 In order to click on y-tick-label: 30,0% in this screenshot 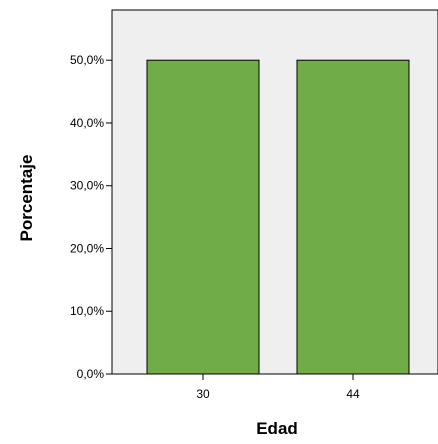, I will do `click(87, 186)`.